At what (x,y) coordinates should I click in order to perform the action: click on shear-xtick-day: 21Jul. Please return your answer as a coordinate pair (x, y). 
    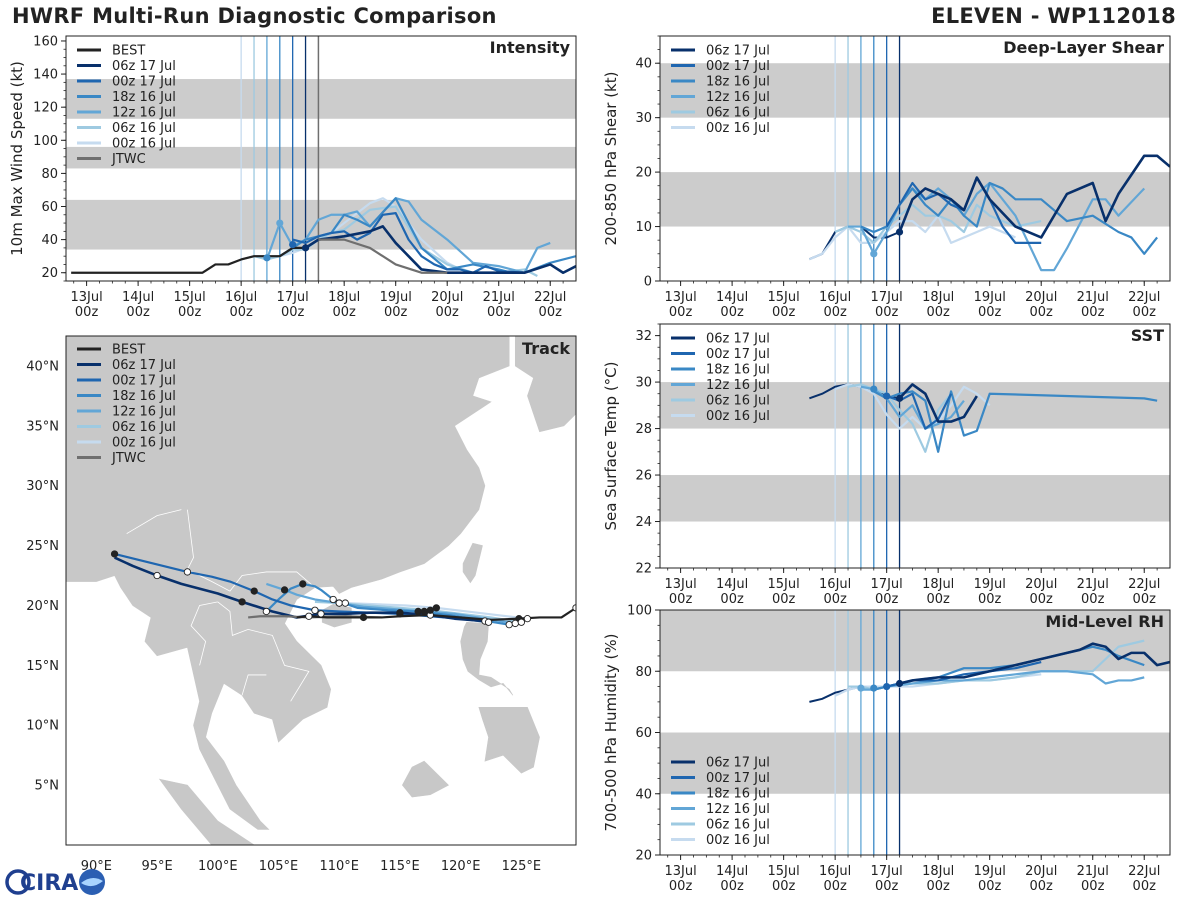
    Looking at the image, I should click on (1093, 297).